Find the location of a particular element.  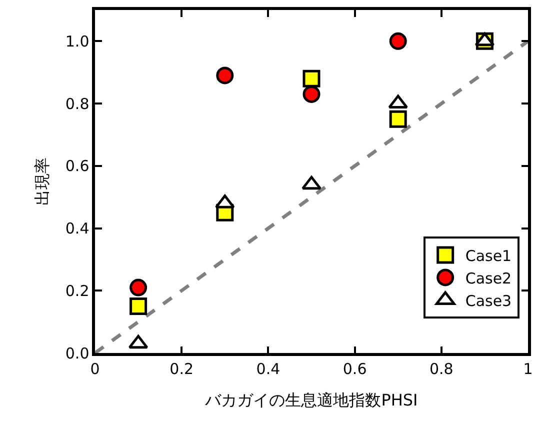

y-tick-label: 1.0 is located at coordinates (77, 41).